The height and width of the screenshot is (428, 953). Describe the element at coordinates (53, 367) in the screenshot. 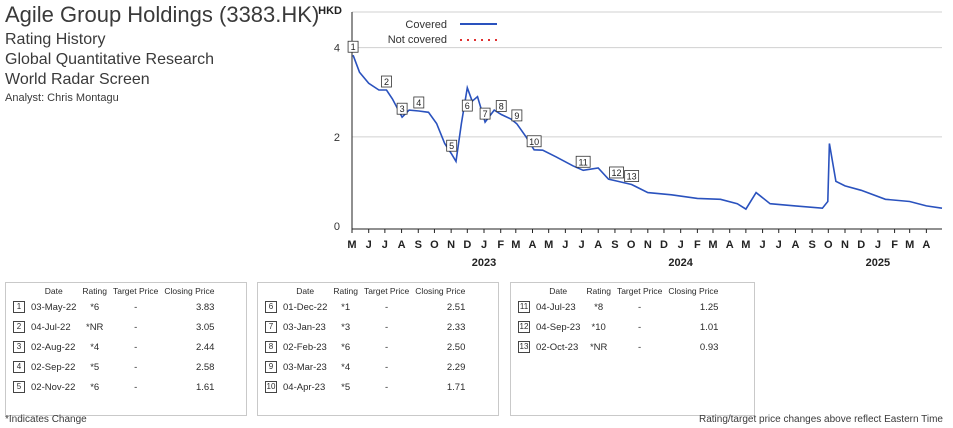

I see `row-date: 02-Sep-22` at that location.